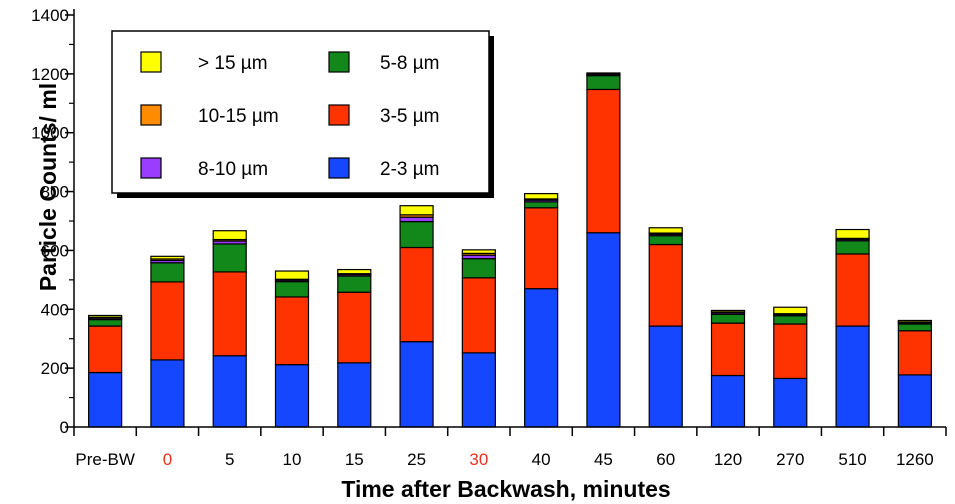  I want to click on bar-40-5-8-um, so click(541, 205).